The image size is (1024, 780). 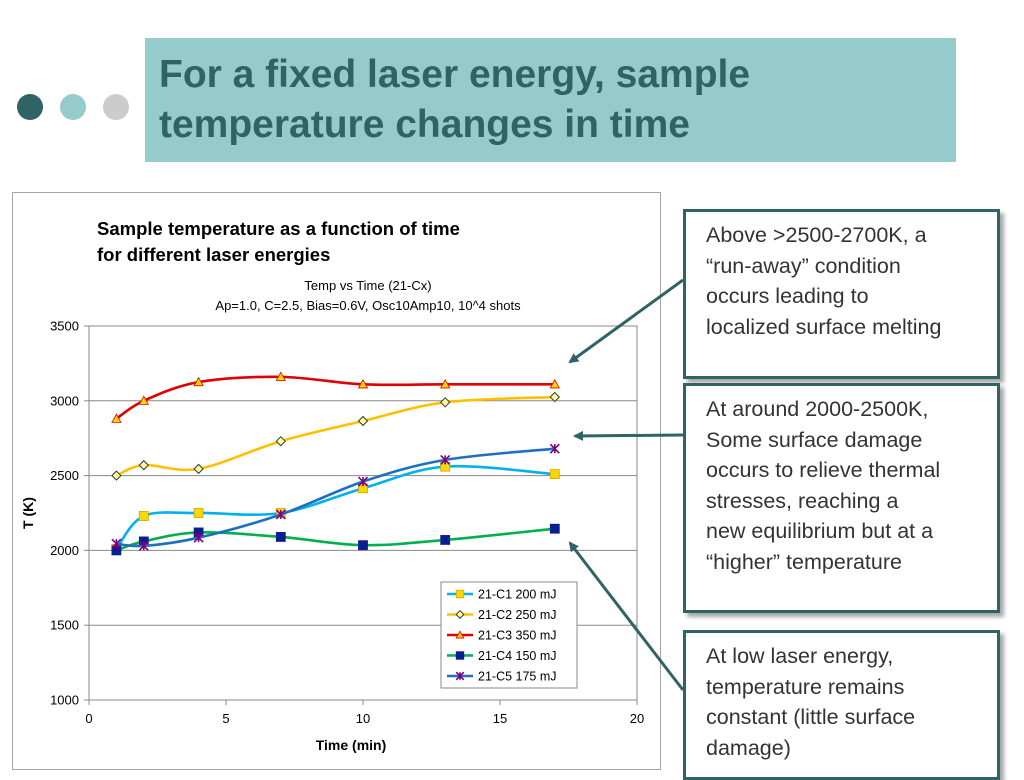 I want to click on callout-surface-damage-line: occurs to relieve thermal, so click(x=823, y=470).